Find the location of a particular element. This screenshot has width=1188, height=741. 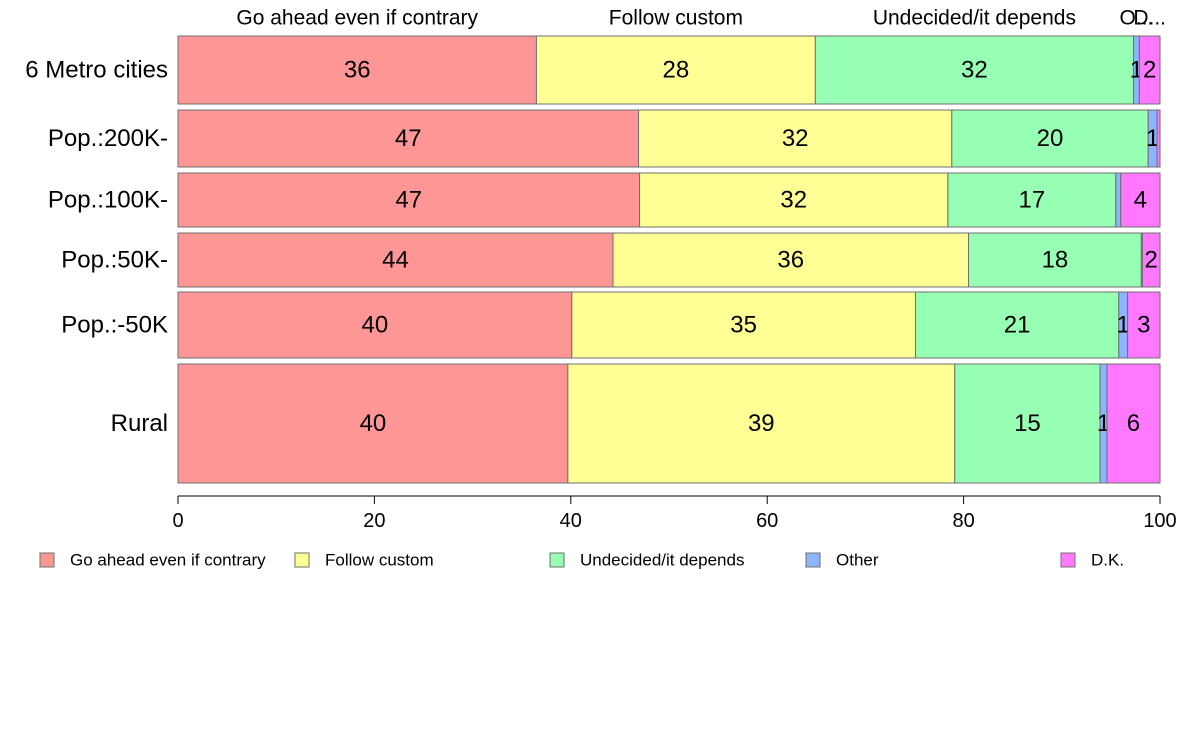

data-label: 35 is located at coordinates (743, 325).